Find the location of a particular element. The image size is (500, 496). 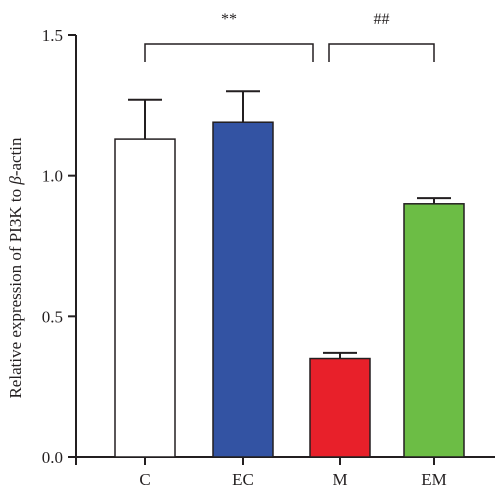

bar-m is located at coordinates (340, 407).